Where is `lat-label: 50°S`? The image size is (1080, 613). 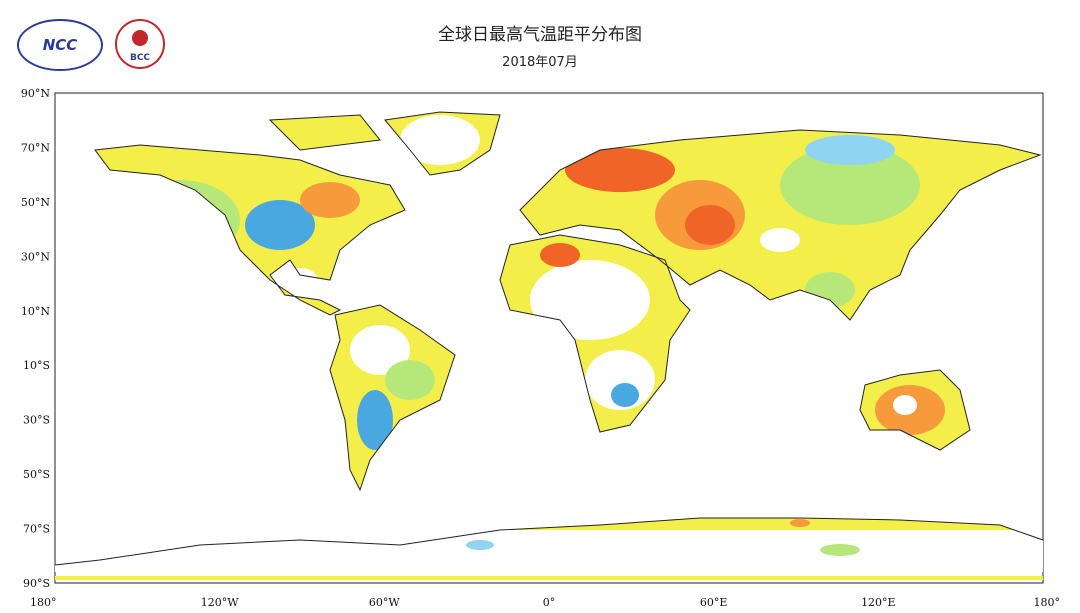 lat-label: 50°S is located at coordinates (36, 474).